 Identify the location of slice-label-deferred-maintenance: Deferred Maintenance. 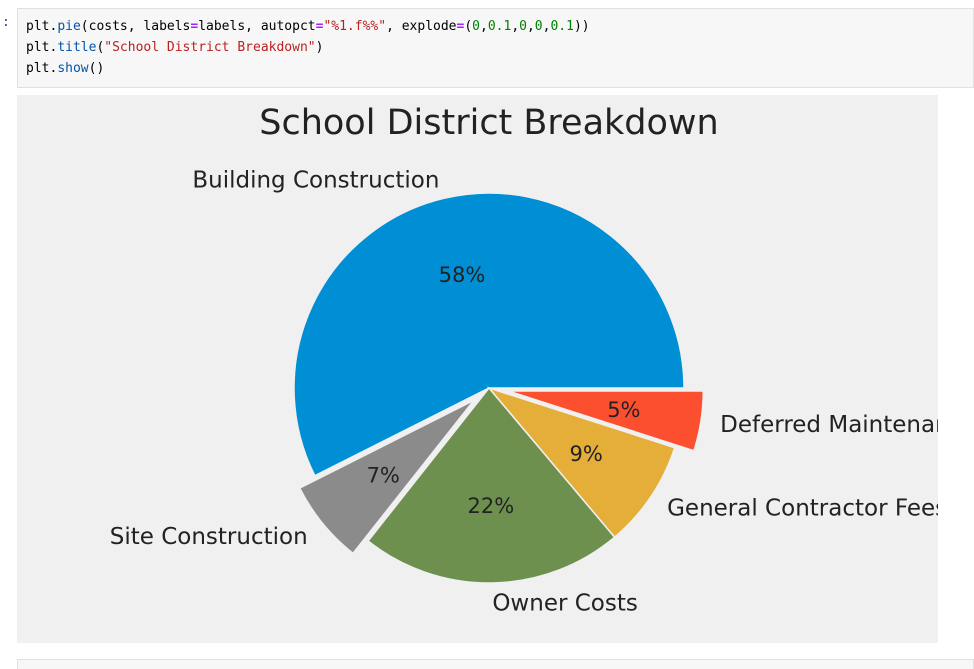
(829, 425).